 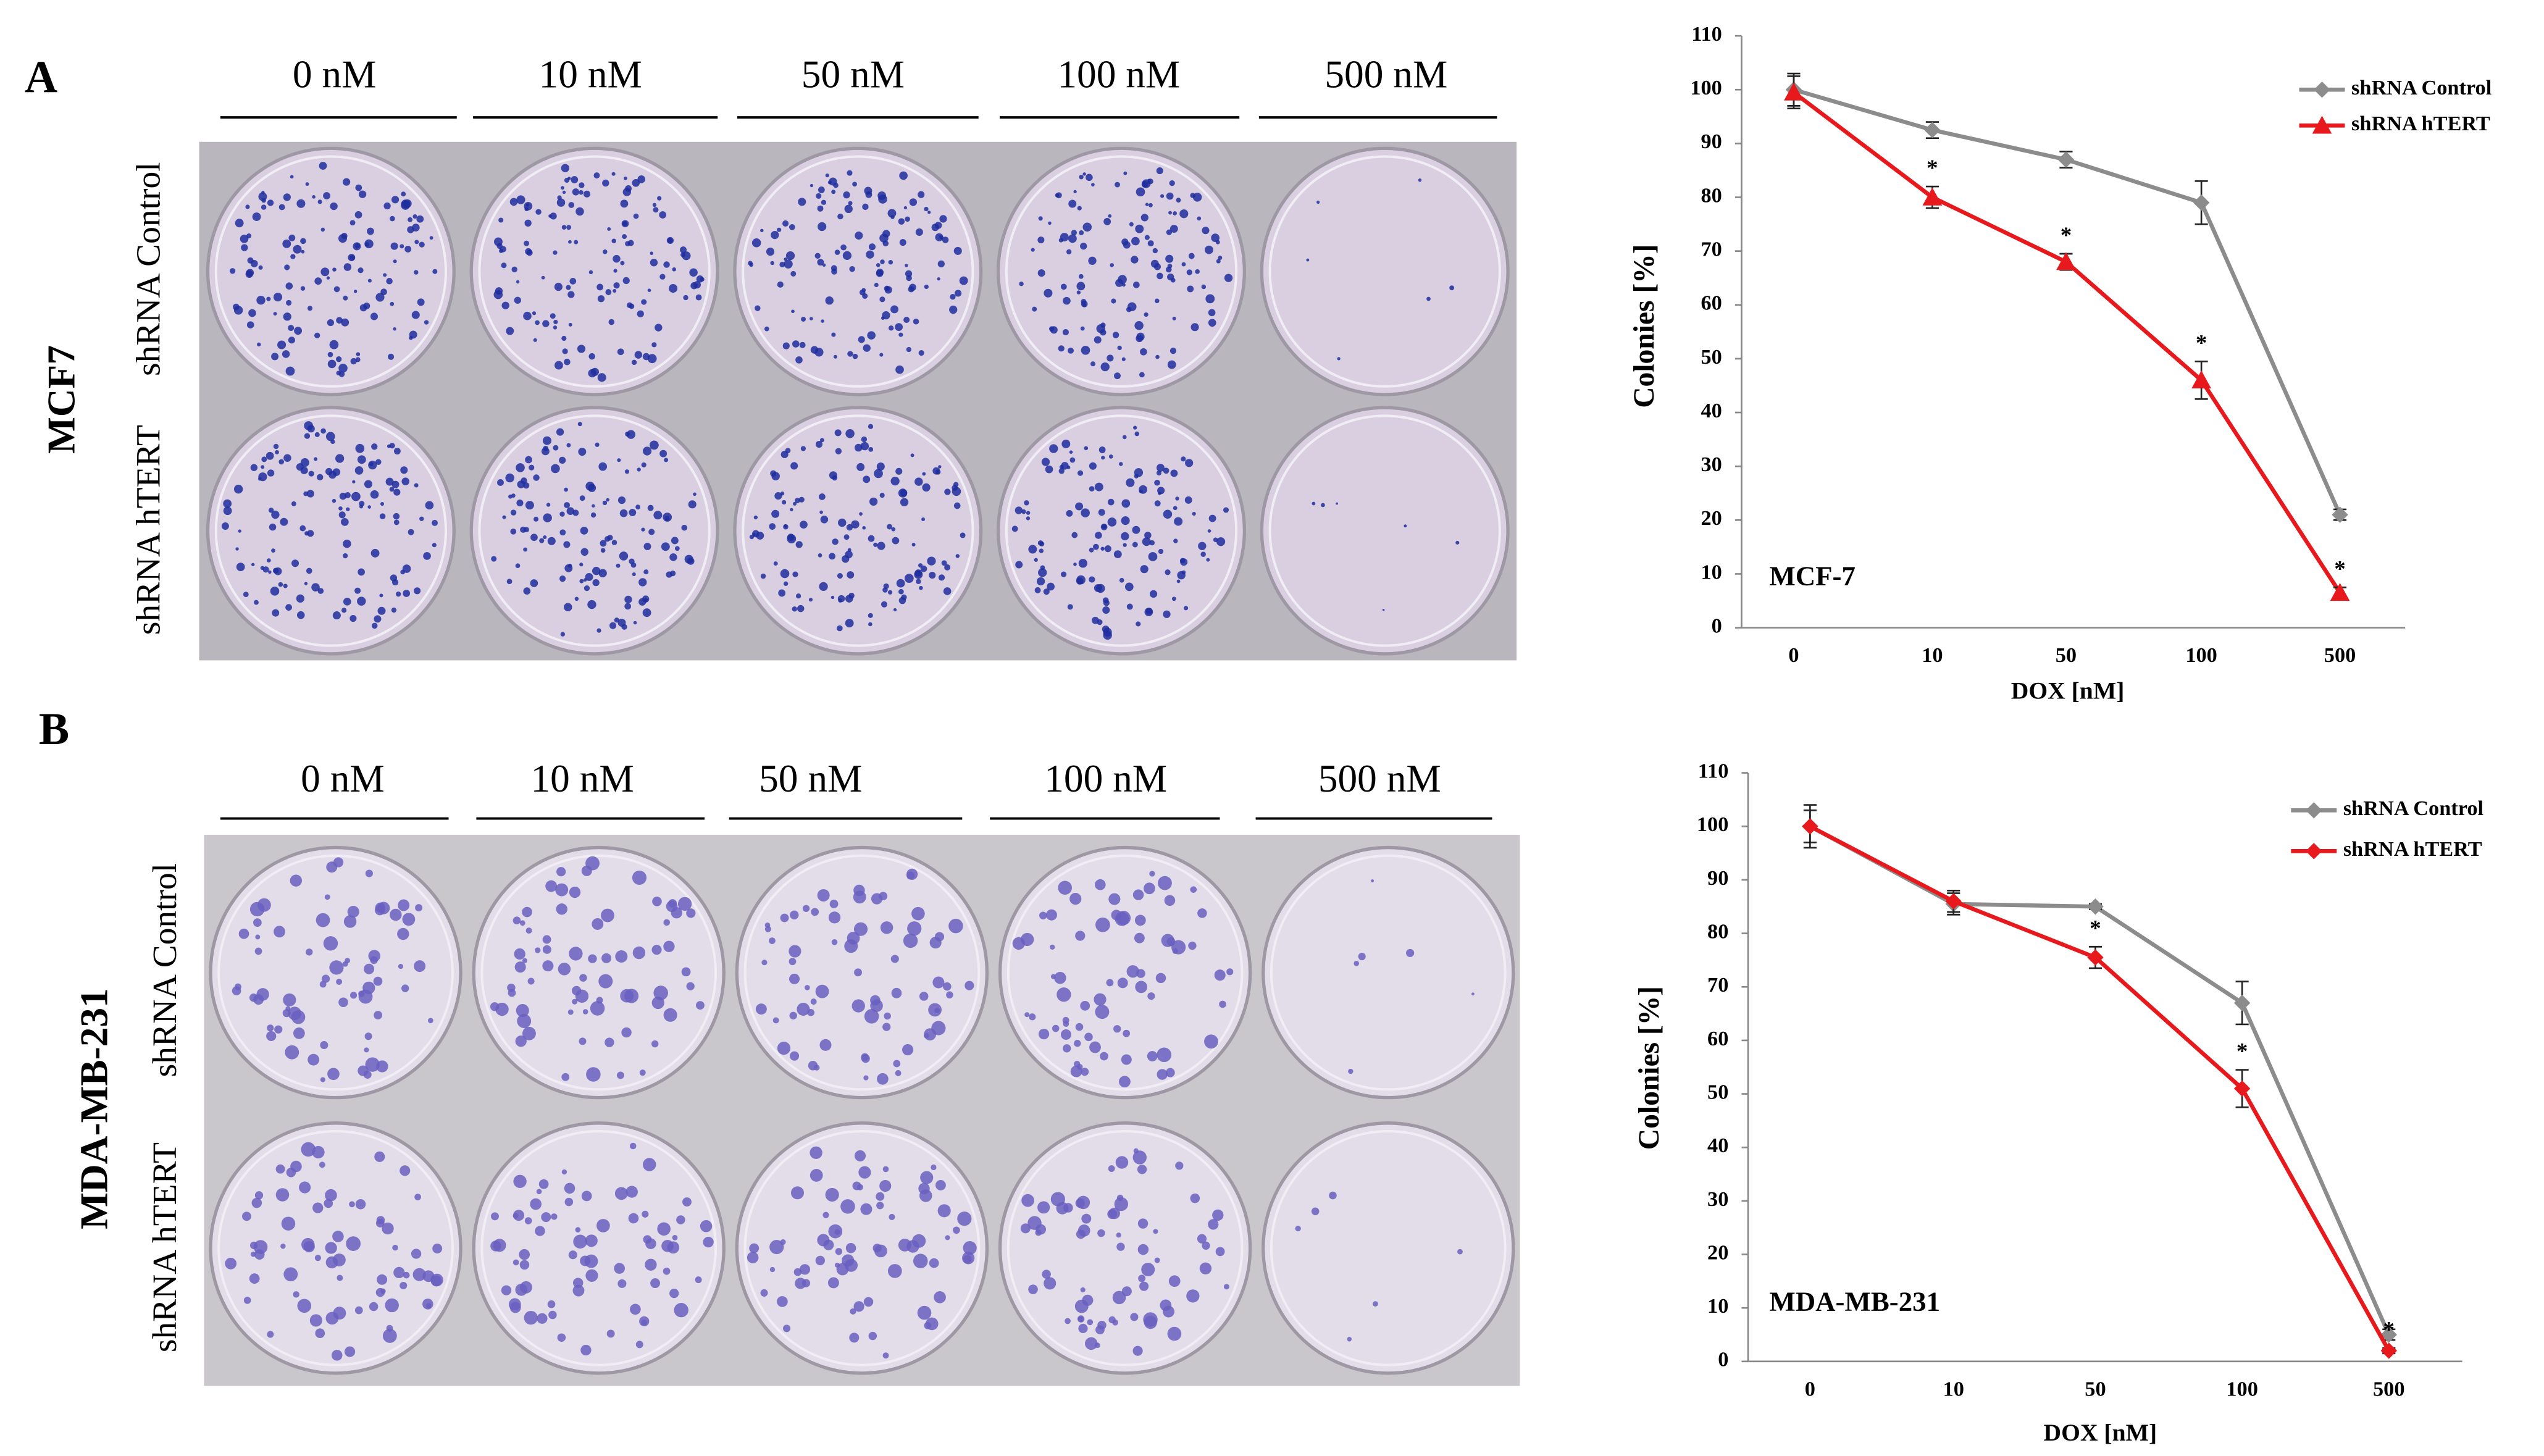 I want to click on dish-rim, so click(x=1125, y=972).